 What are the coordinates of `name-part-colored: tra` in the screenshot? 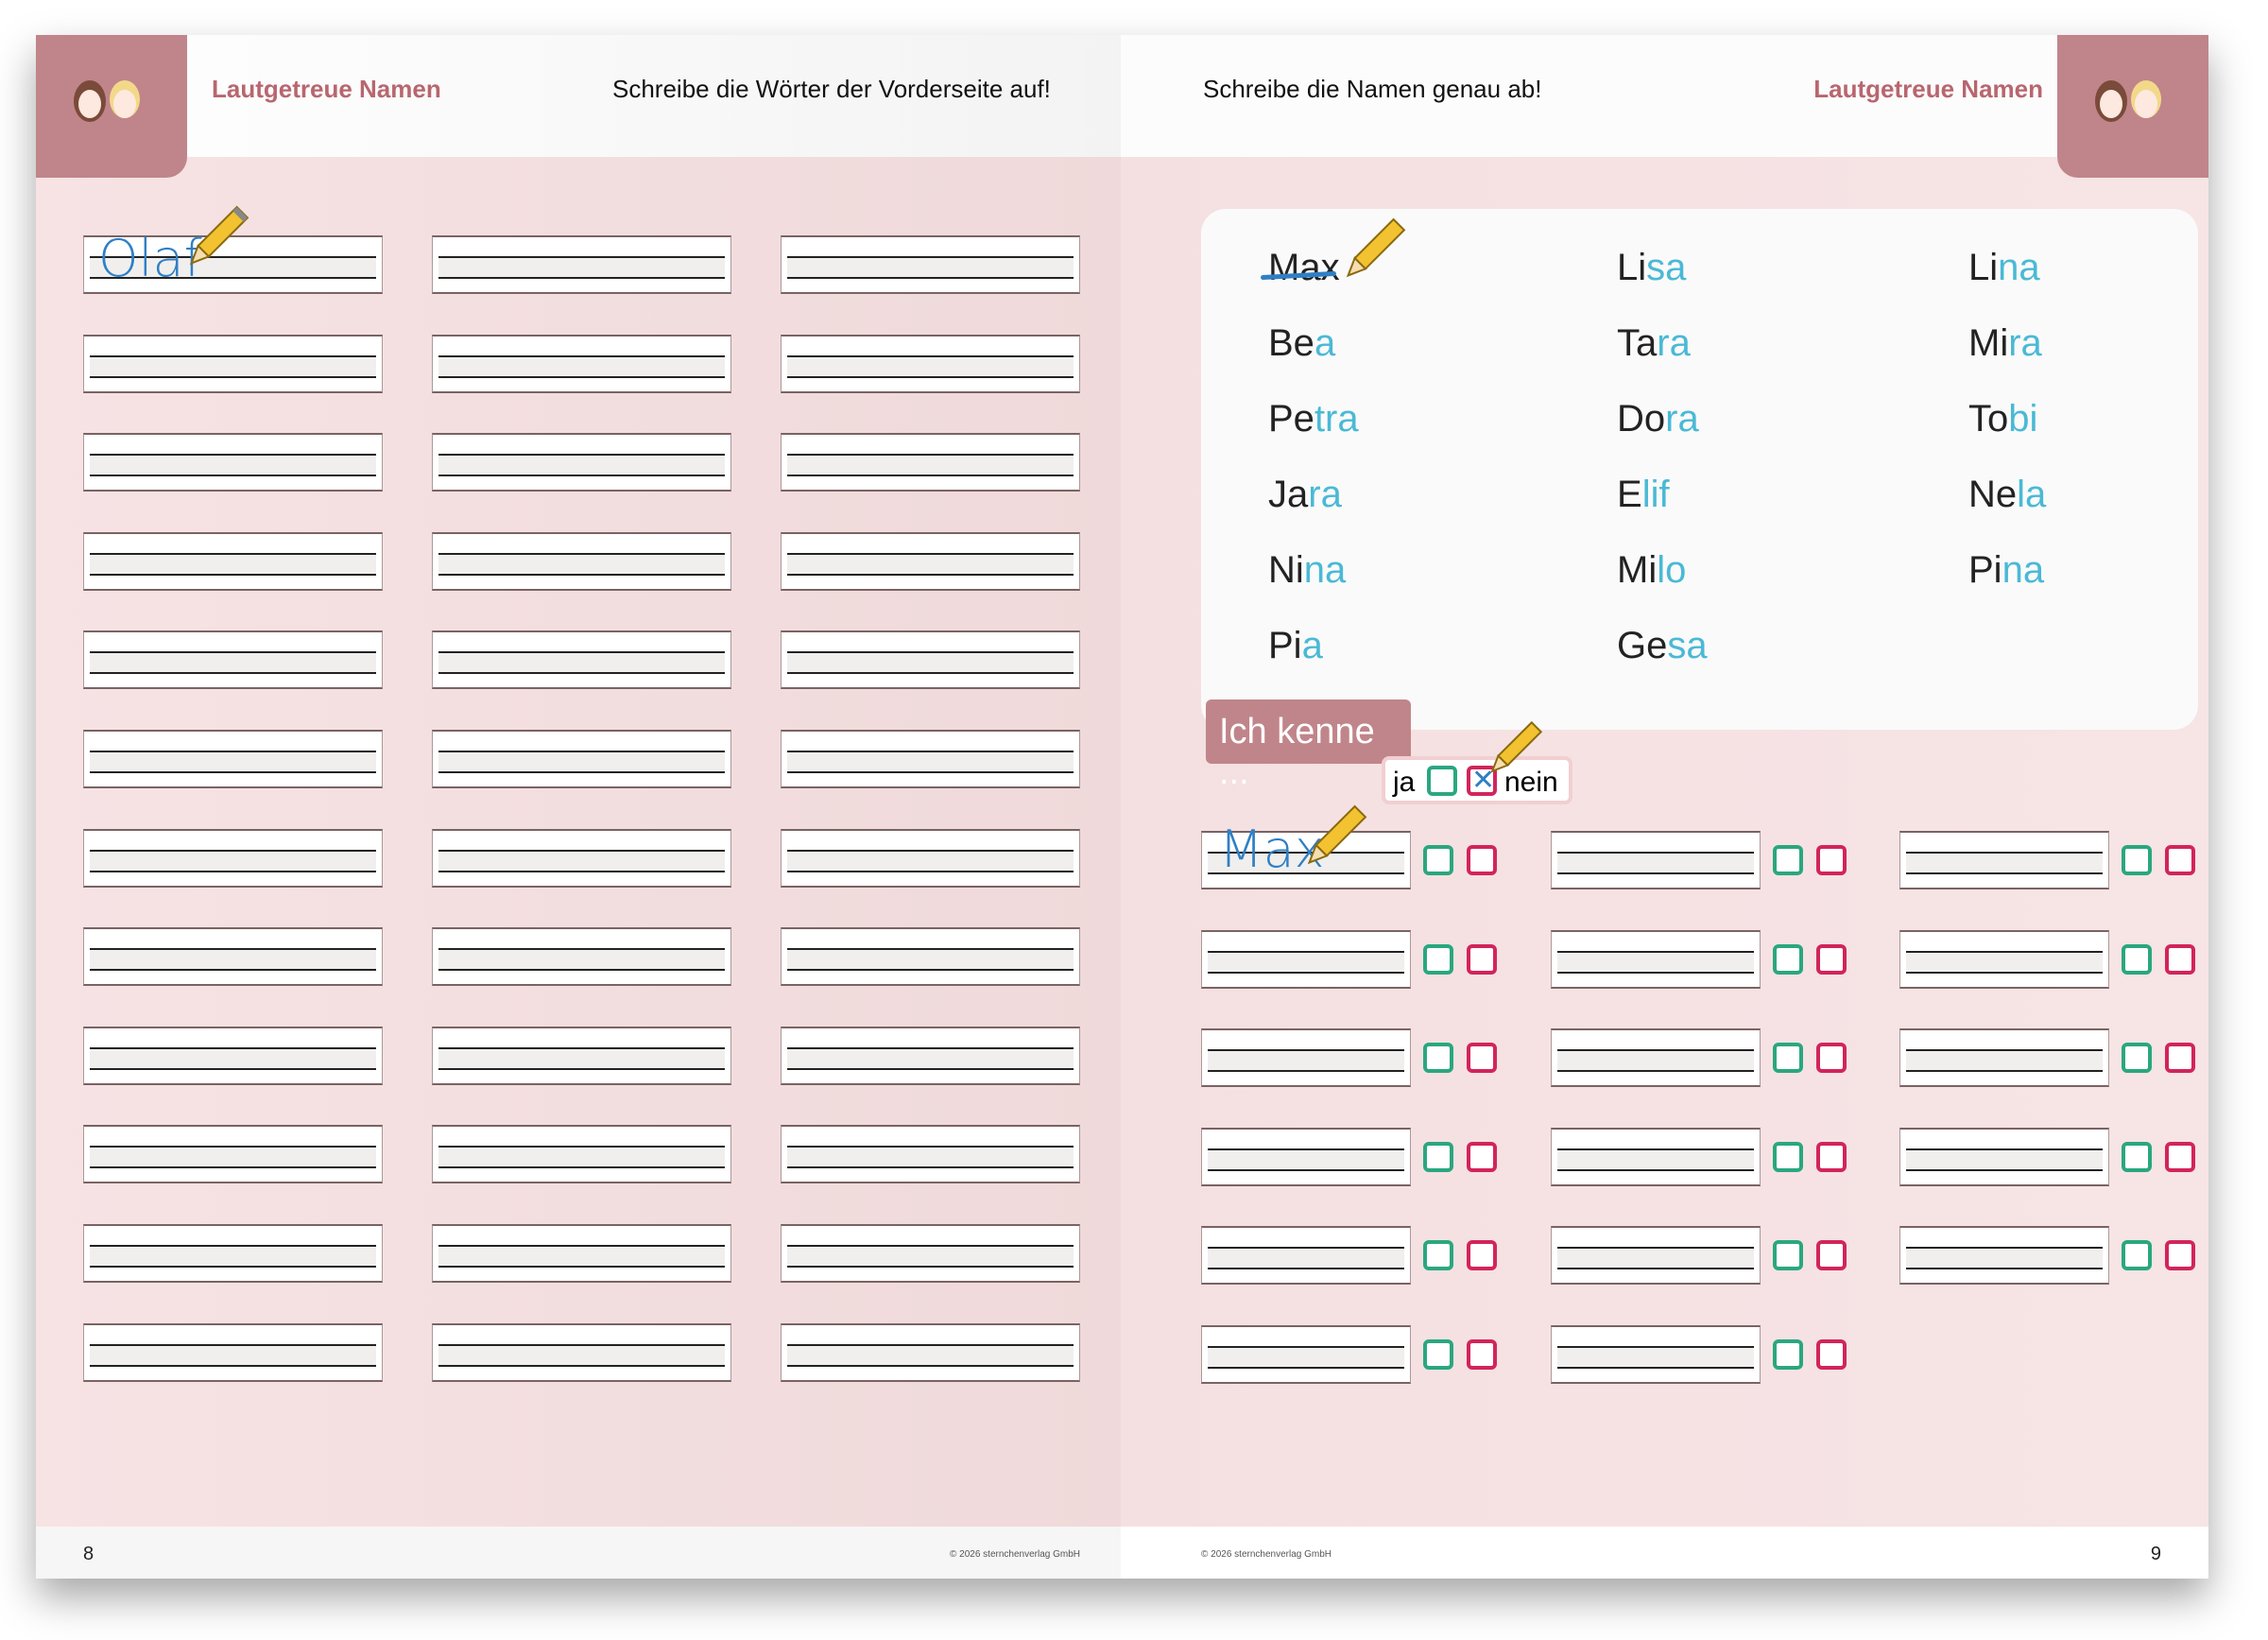 It's located at (1336, 419).